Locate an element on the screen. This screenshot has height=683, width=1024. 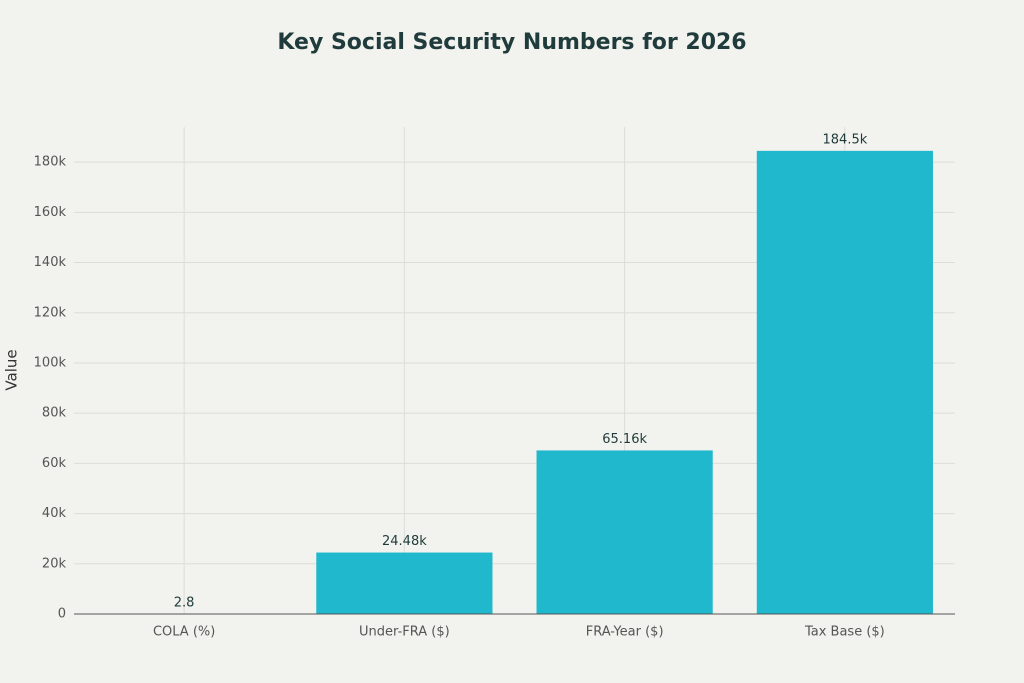
y-tick-label: 140k is located at coordinates (50, 262).